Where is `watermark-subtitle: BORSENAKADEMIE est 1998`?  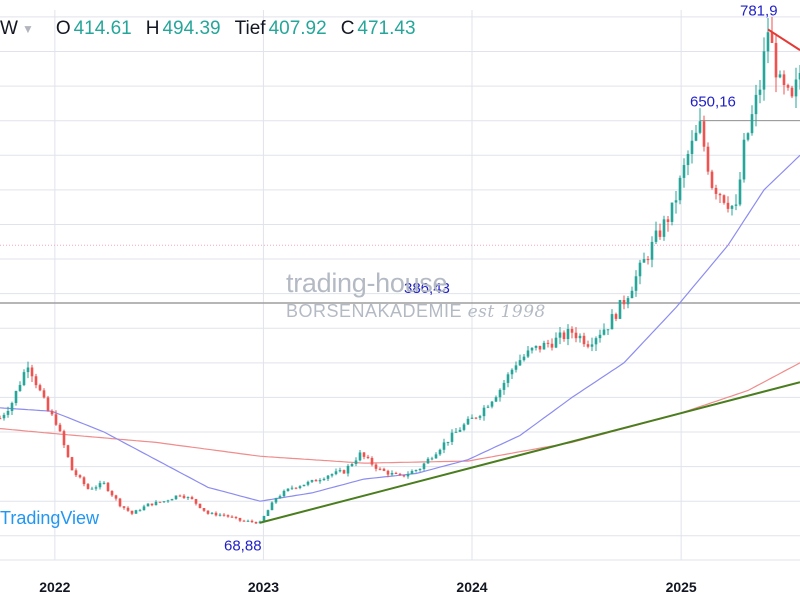
watermark-subtitle: BORSENAKADEMIE est 1998 is located at coordinates (416, 311).